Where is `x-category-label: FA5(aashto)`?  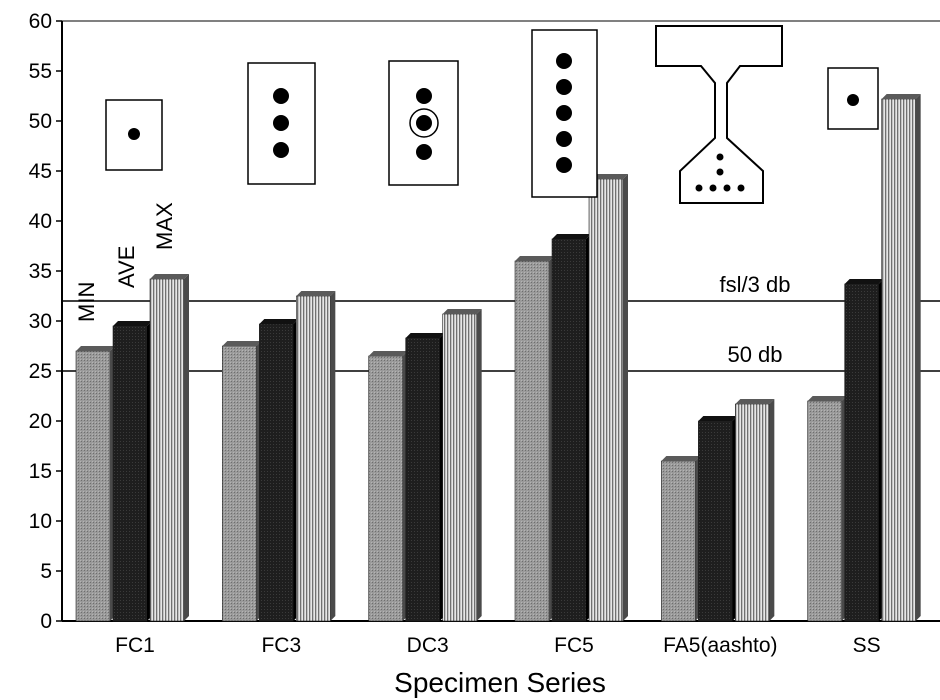 x-category-label: FA5(aashto) is located at coordinates (720, 645).